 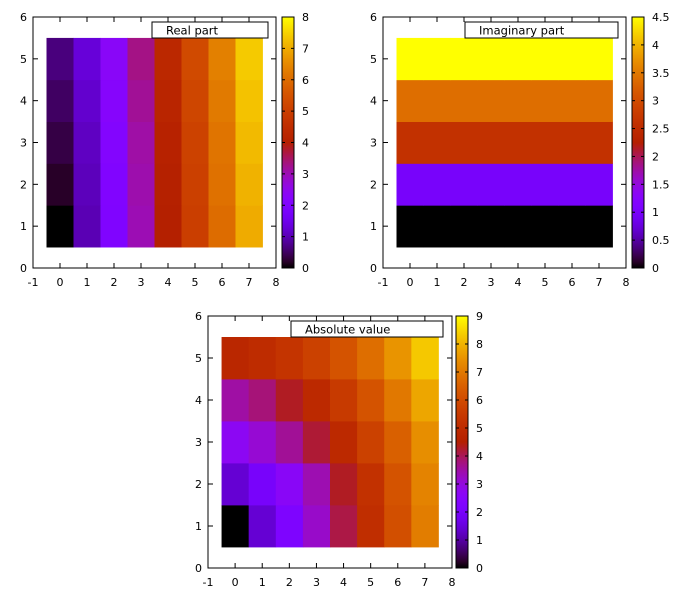 I want to click on y-tick-label: 5, so click(x=198, y=358).